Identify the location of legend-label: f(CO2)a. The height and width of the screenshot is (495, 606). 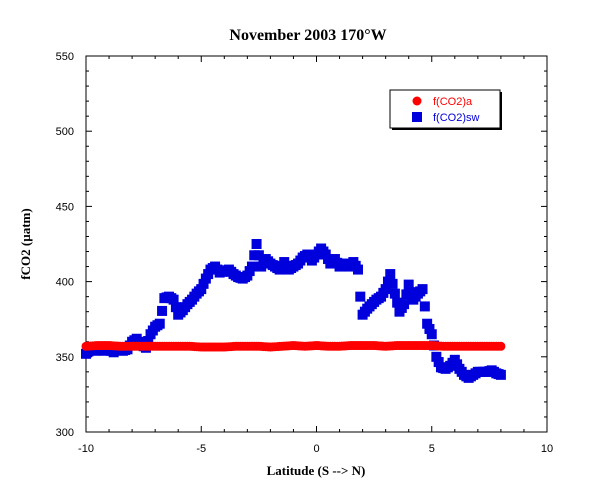
(453, 102).